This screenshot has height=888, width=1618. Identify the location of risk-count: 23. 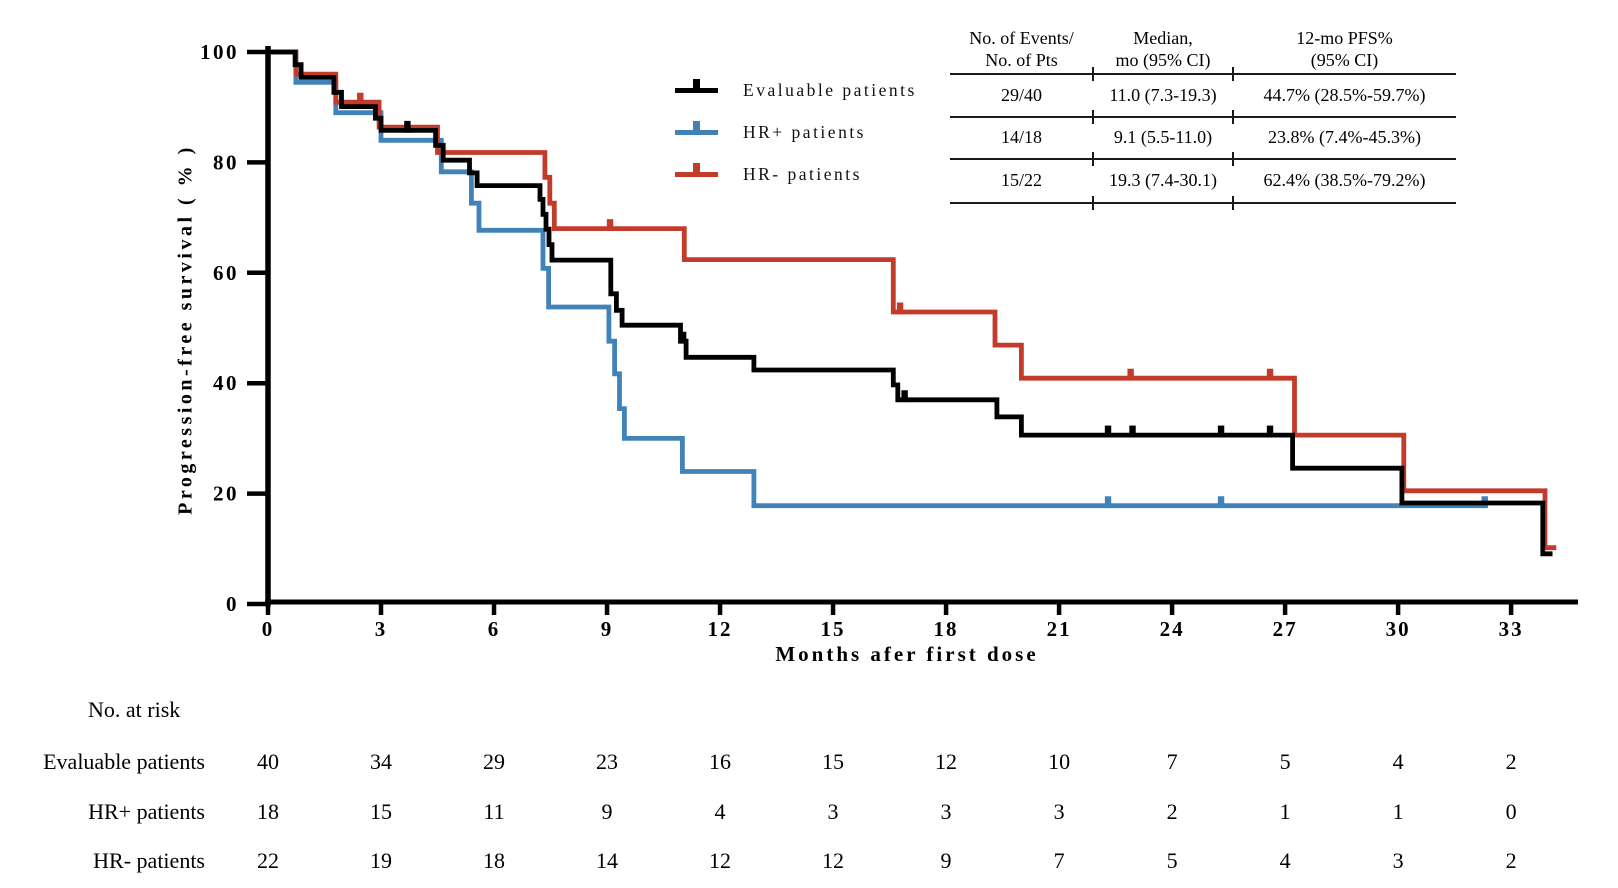
(607, 761).